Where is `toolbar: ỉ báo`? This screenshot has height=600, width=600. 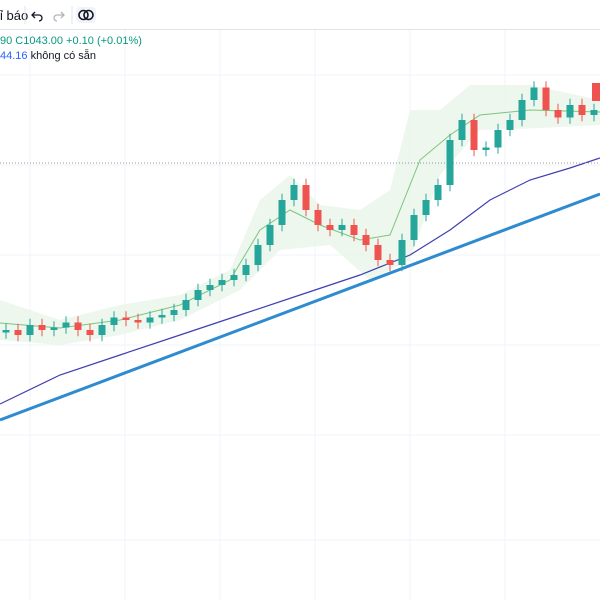 toolbar: ỉ báo is located at coordinates (300, 15).